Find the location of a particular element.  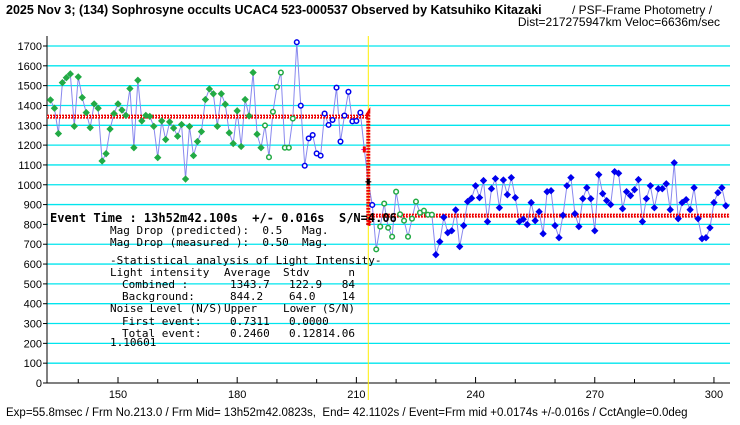

stats-combined-row-cell: 122.9 is located at coordinates (305, 284).